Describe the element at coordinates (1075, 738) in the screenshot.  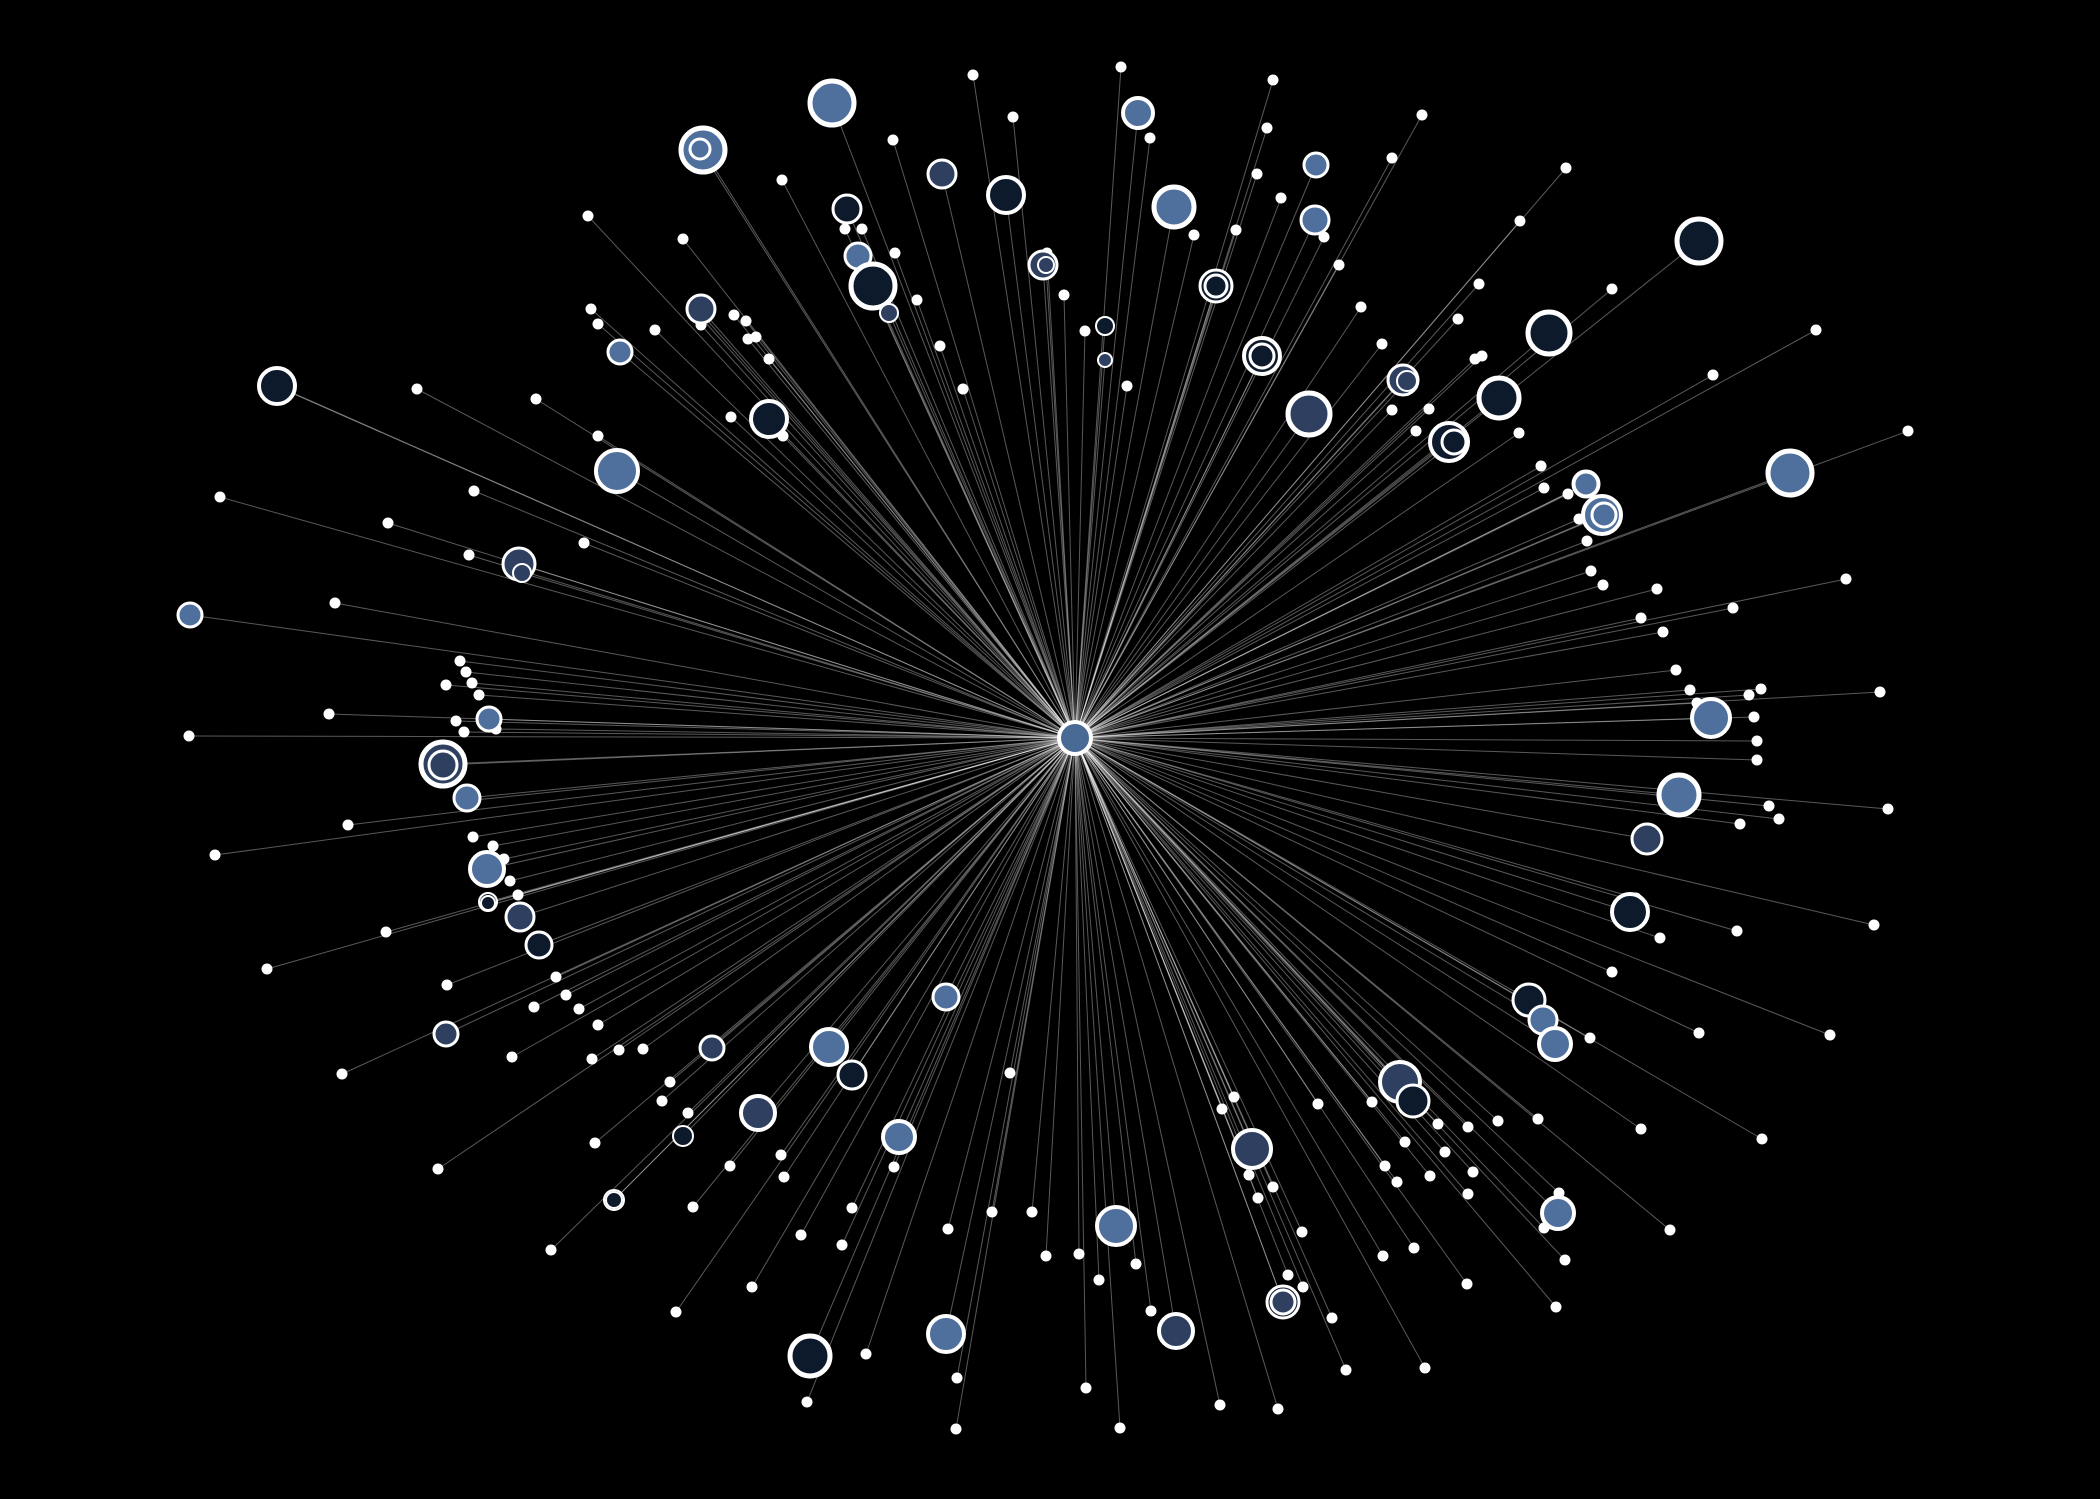
I see `hub-node` at that location.